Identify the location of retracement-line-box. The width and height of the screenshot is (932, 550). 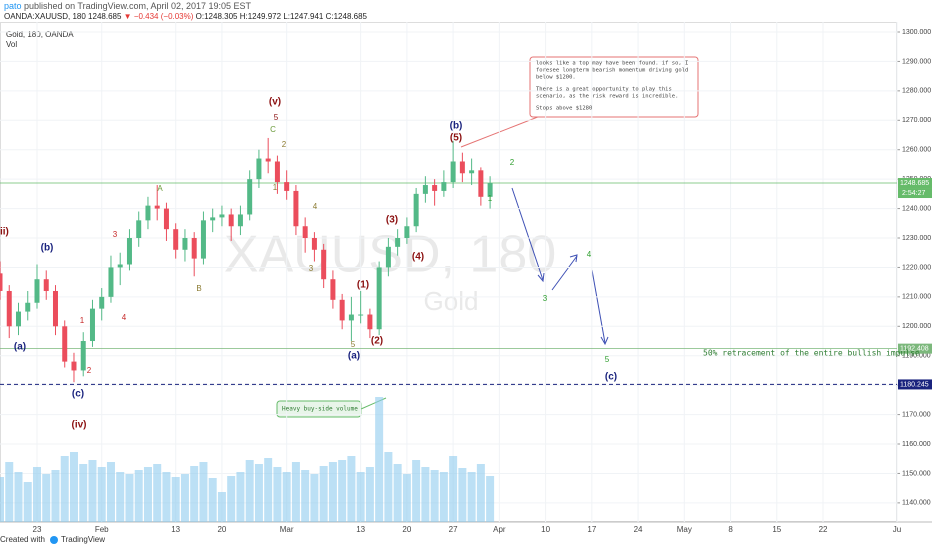
(915, 348).